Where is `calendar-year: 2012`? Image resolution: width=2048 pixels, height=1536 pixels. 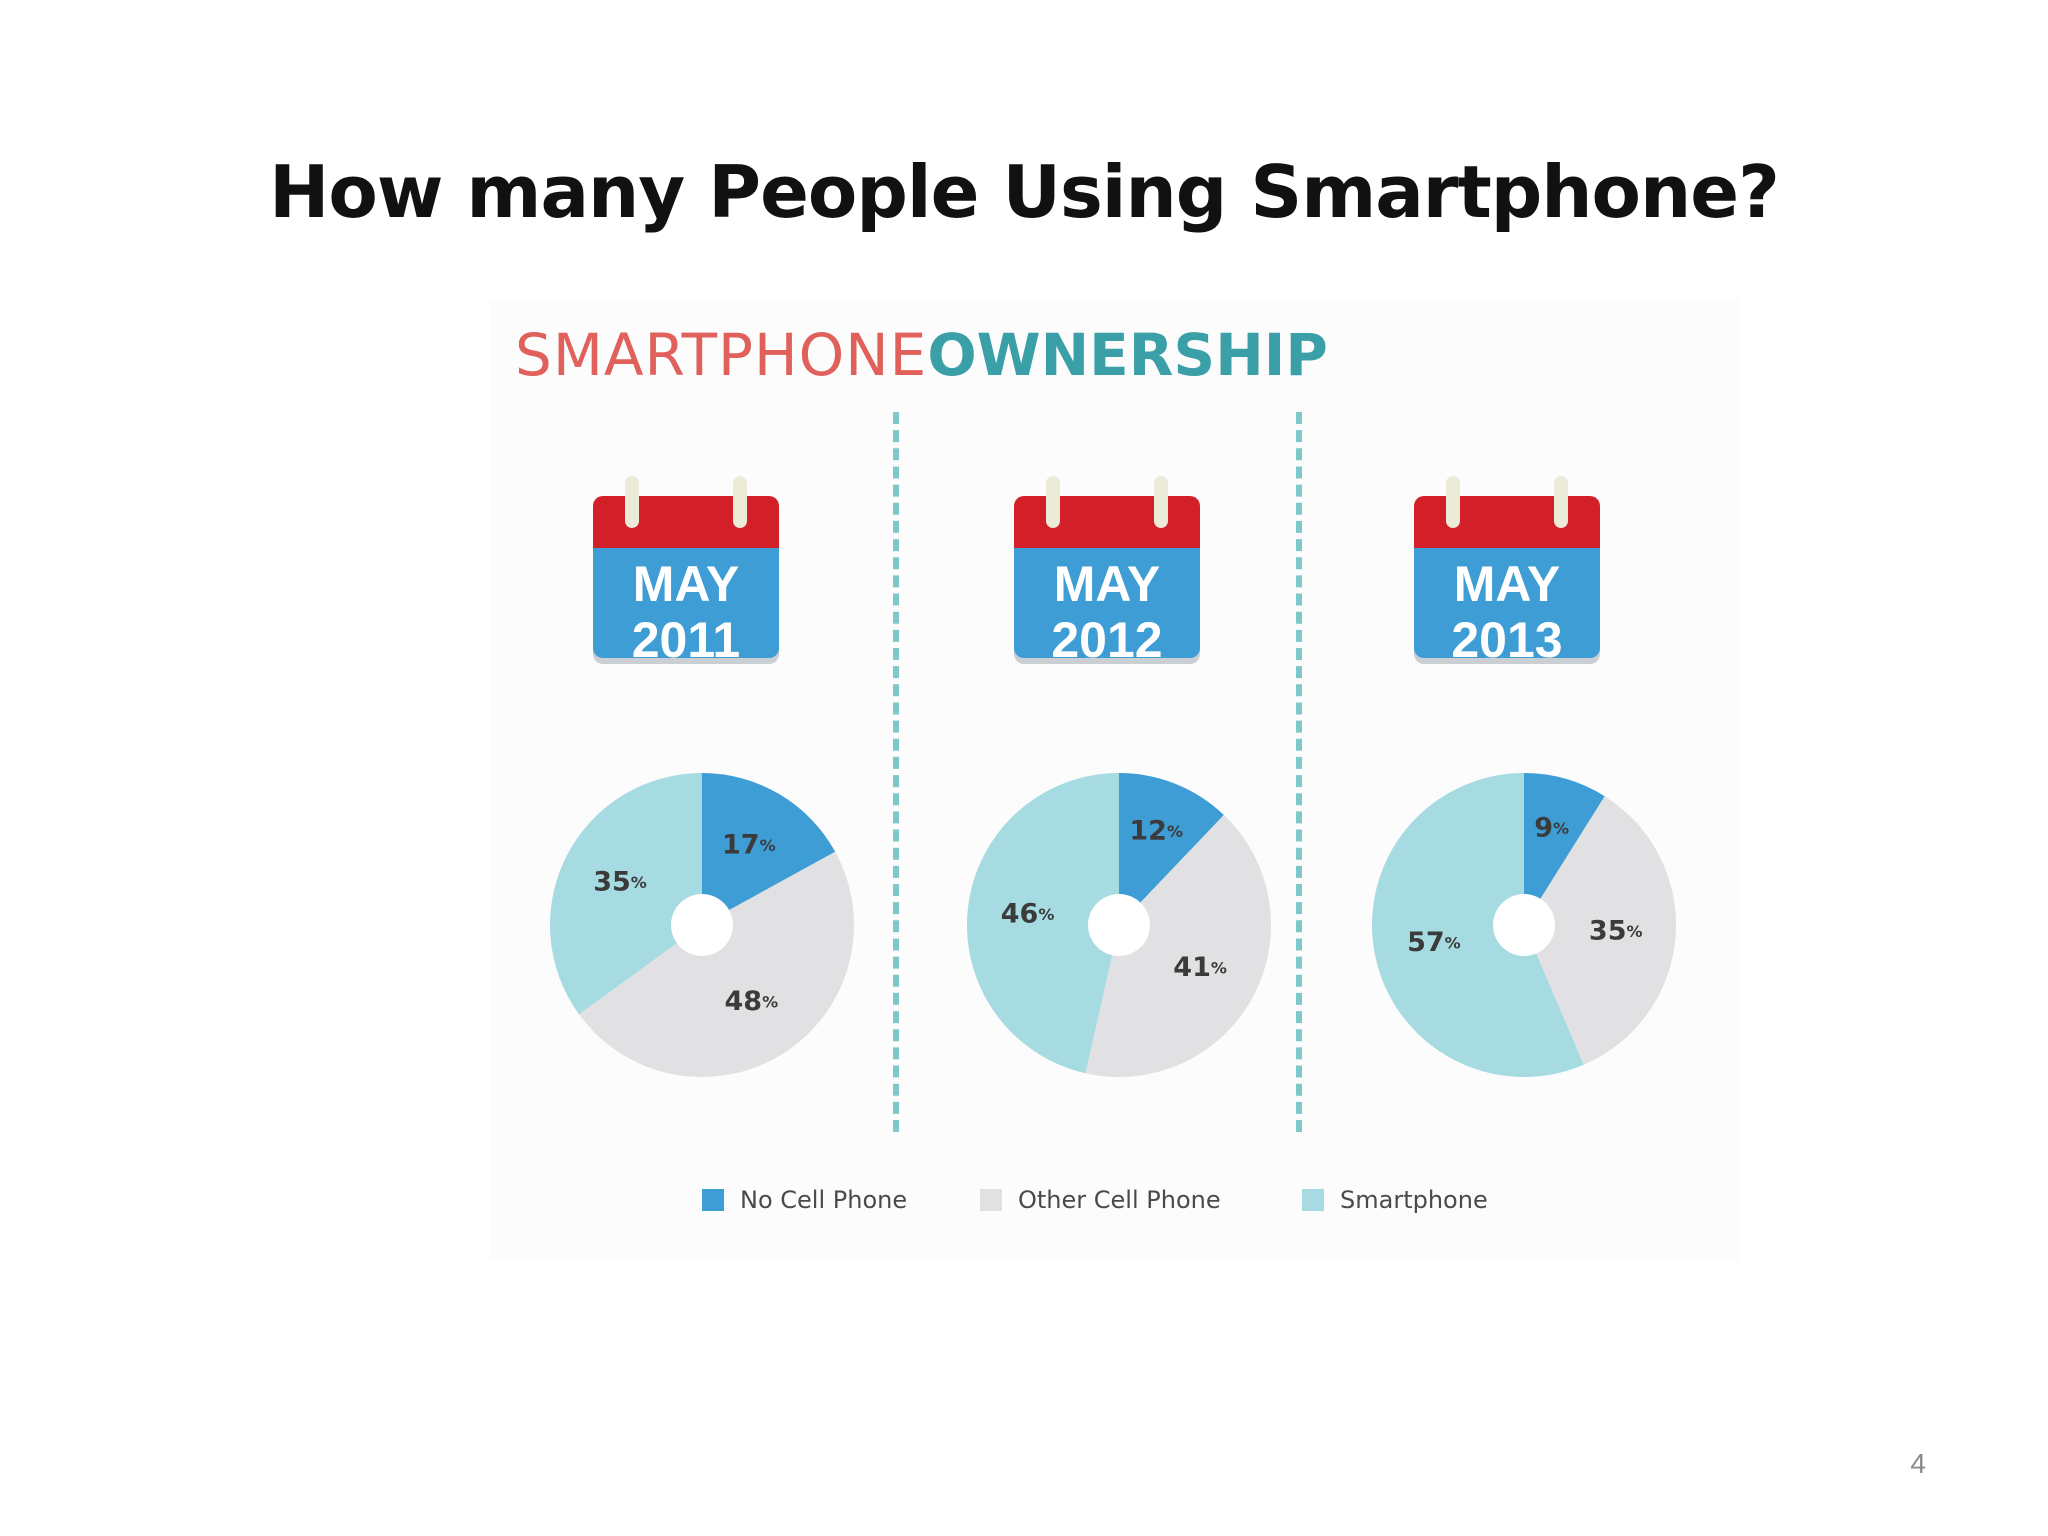 calendar-year: 2012 is located at coordinates (1107, 640).